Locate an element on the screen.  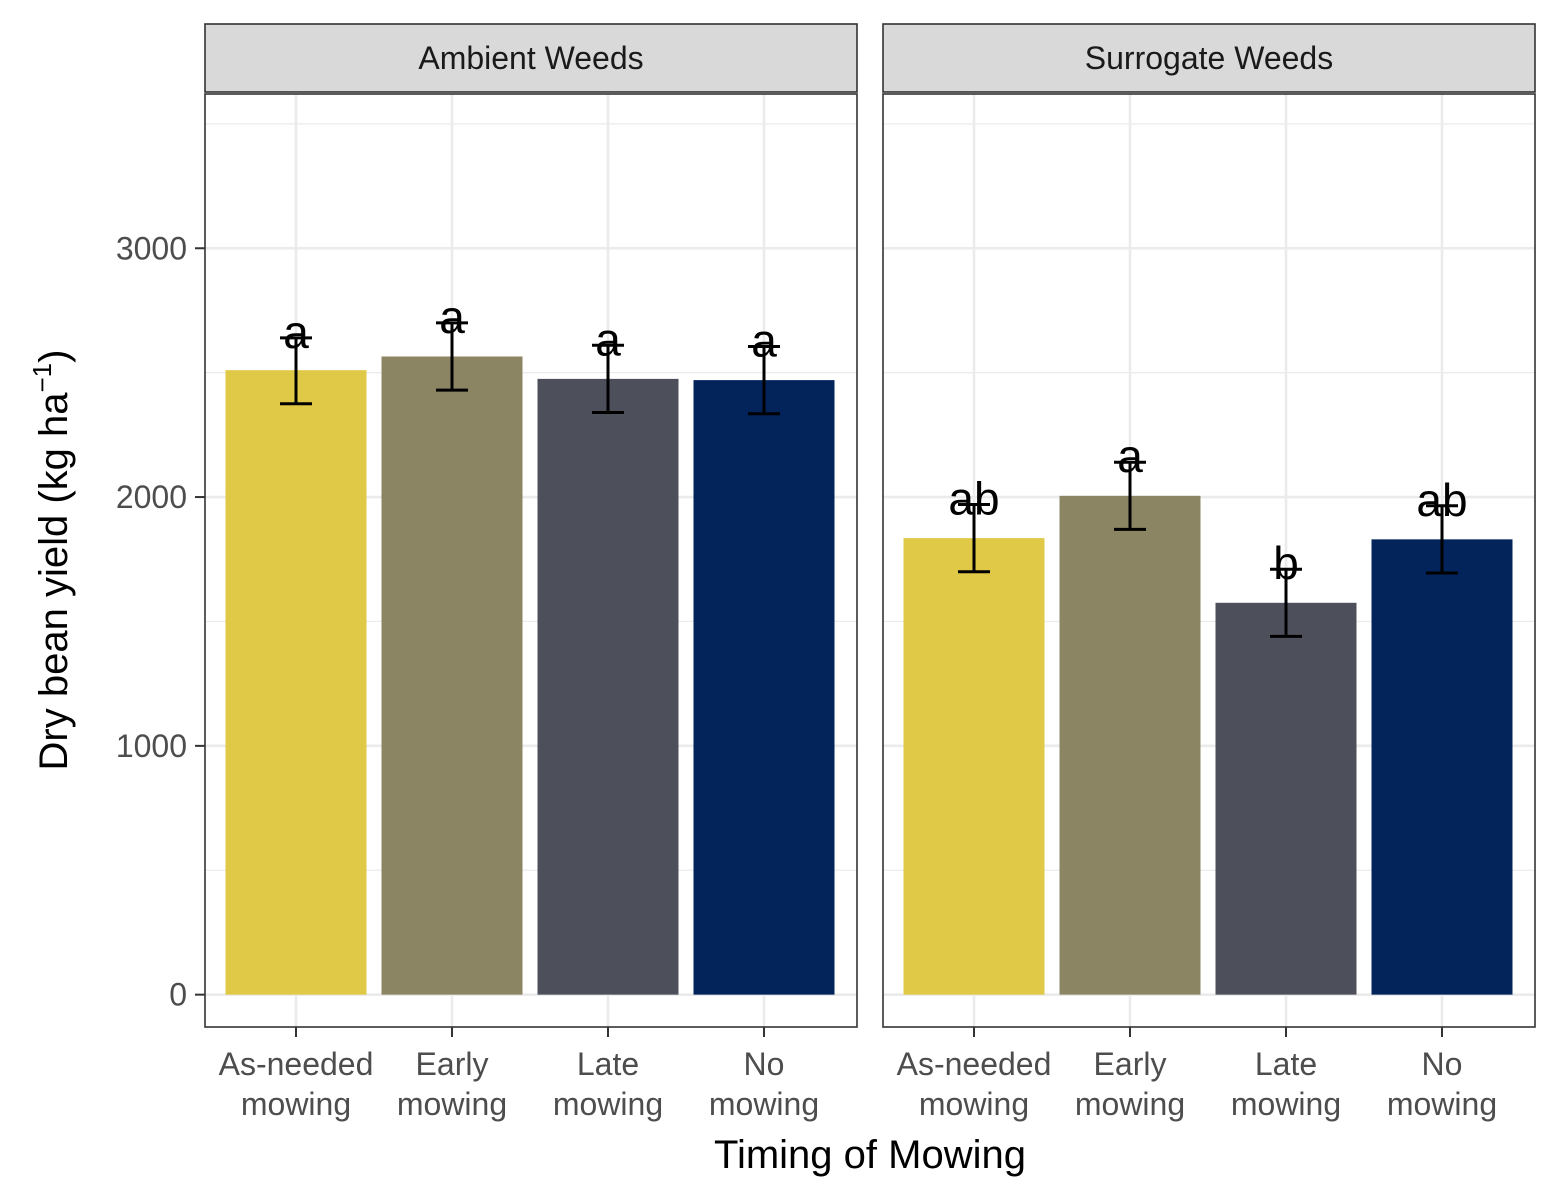
y-axis: 0 1000 2000 3000 is located at coordinates (160, 621).